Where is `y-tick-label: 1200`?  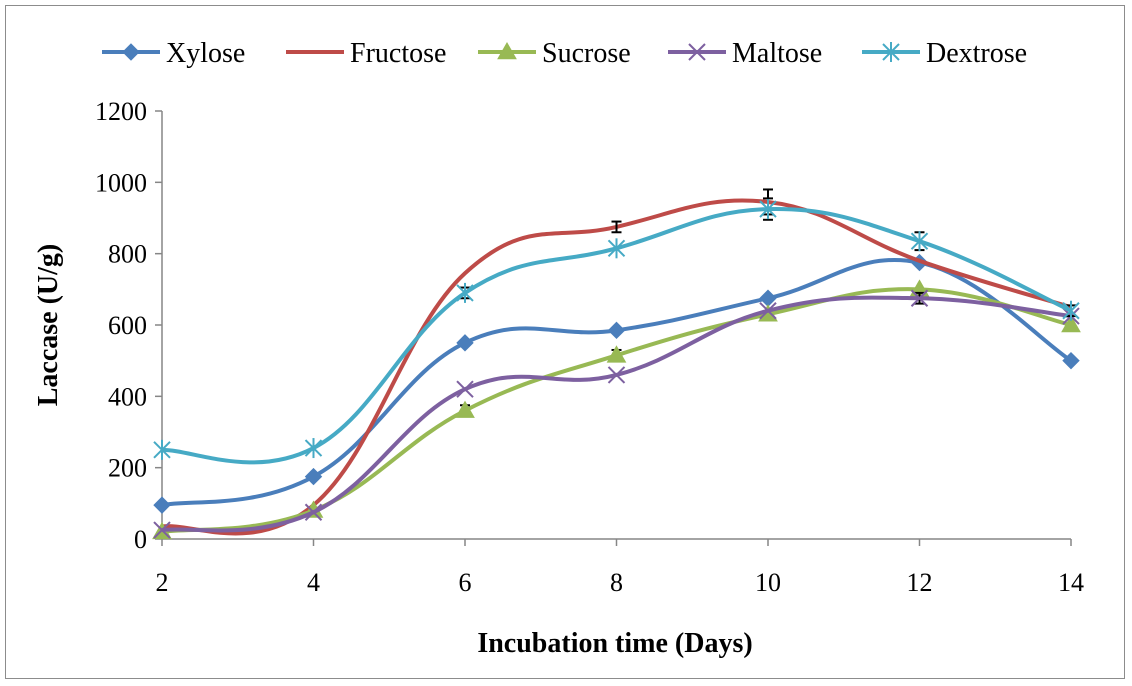 y-tick-label: 1200 is located at coordinates (121, 111).